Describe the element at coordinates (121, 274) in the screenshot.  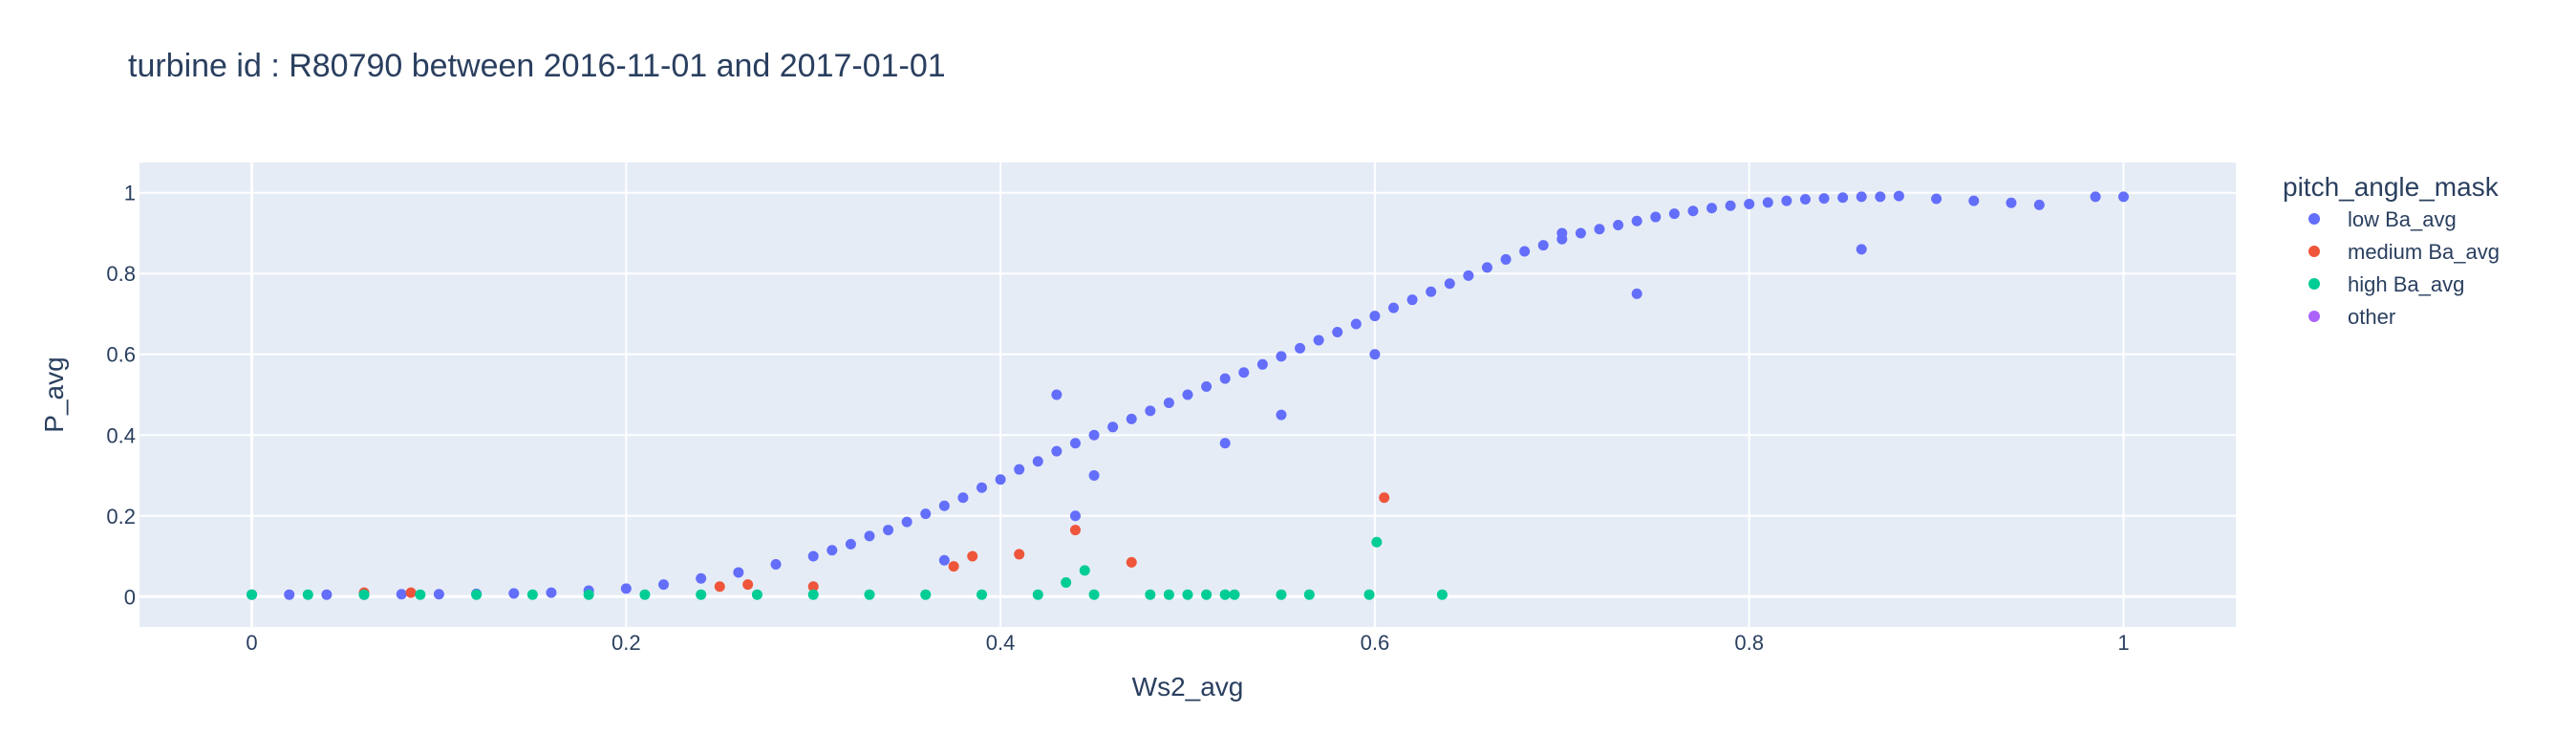
I see `y-tick-label: 0.8` at that location.